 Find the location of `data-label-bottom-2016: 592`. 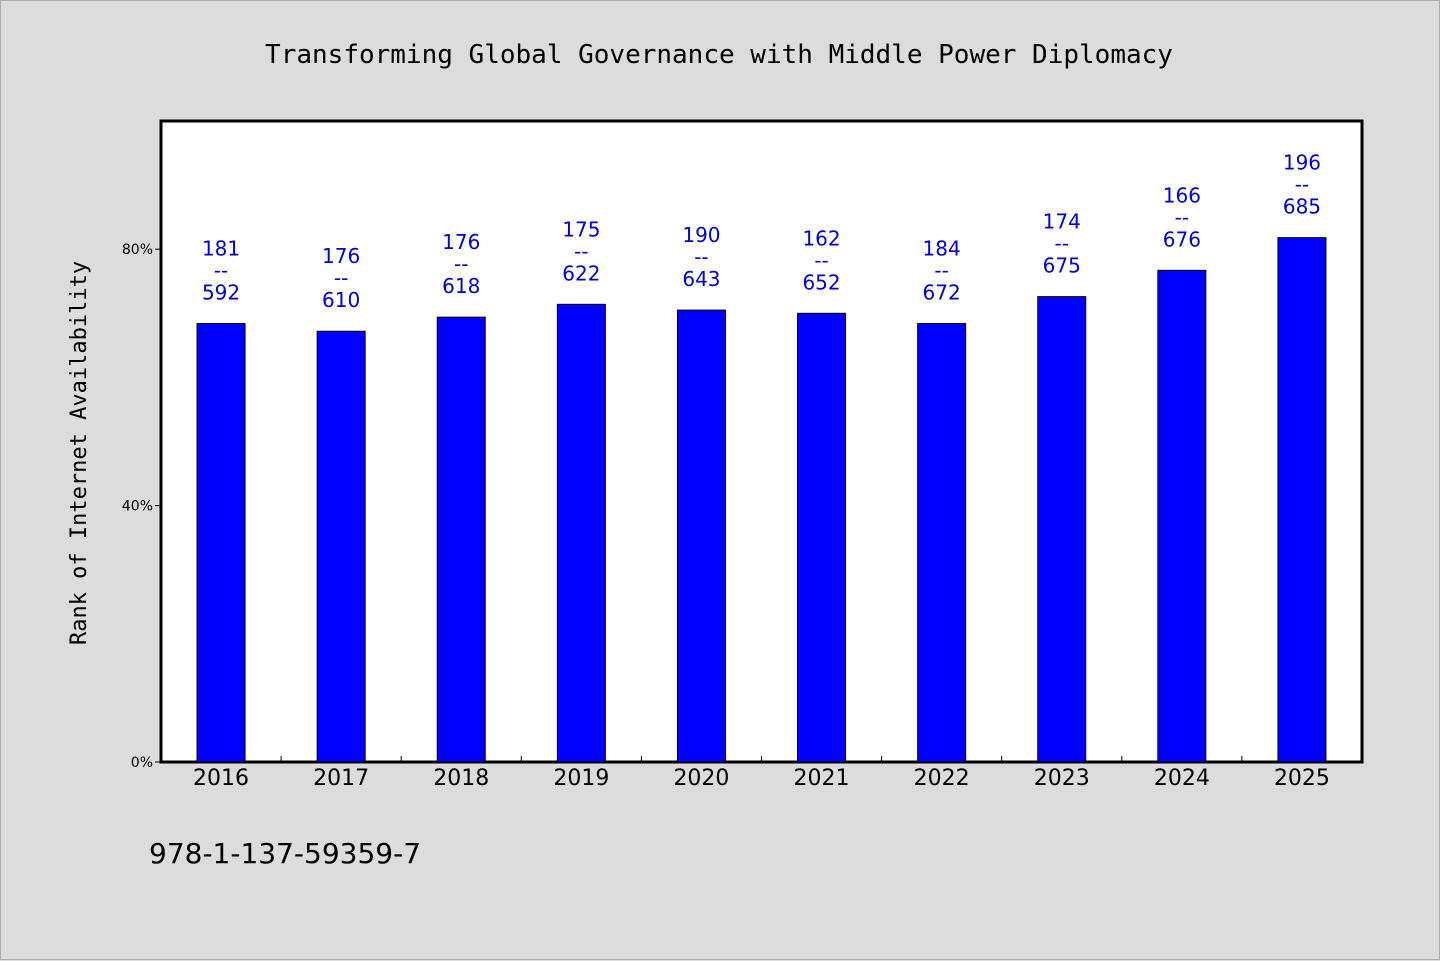

data-label-bottom-2016: 592 is located at coordinates (221, 293).